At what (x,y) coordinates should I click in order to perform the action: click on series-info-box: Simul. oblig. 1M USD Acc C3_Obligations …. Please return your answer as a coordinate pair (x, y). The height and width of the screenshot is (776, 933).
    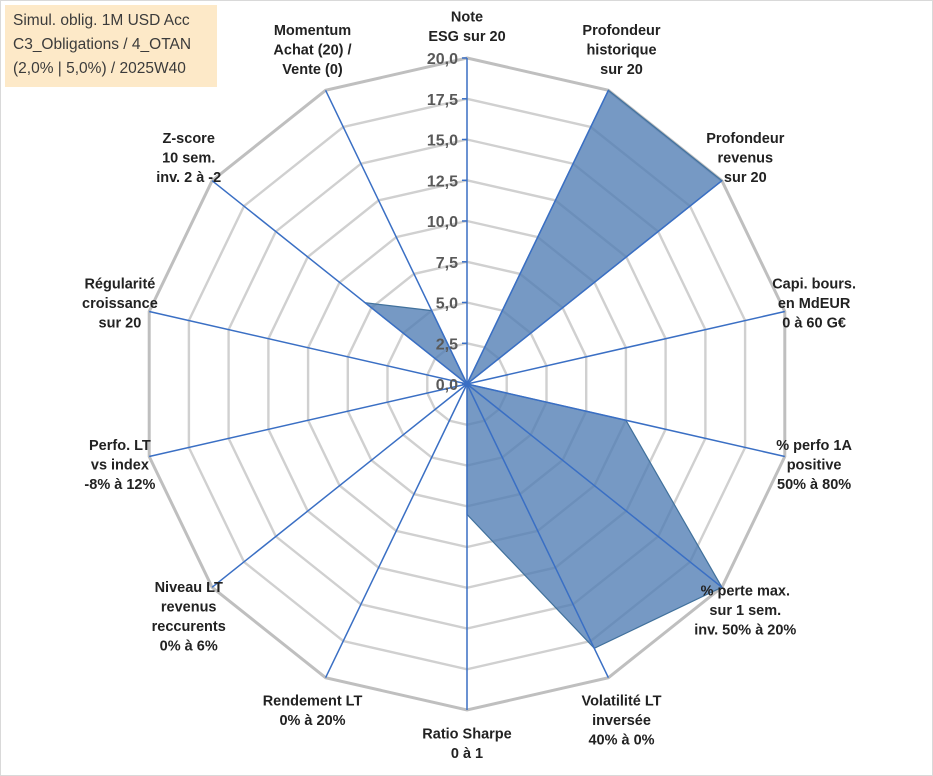
    Looking at the image, I should click on (111, 46).